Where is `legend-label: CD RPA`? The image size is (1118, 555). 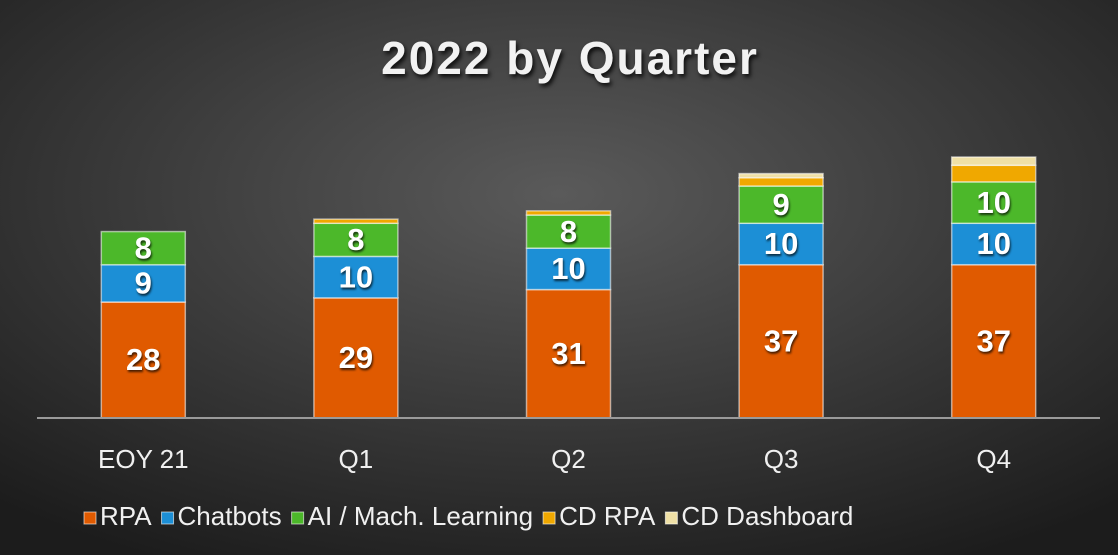 legend-label: CD RPA is located at coordinates (607, 516).